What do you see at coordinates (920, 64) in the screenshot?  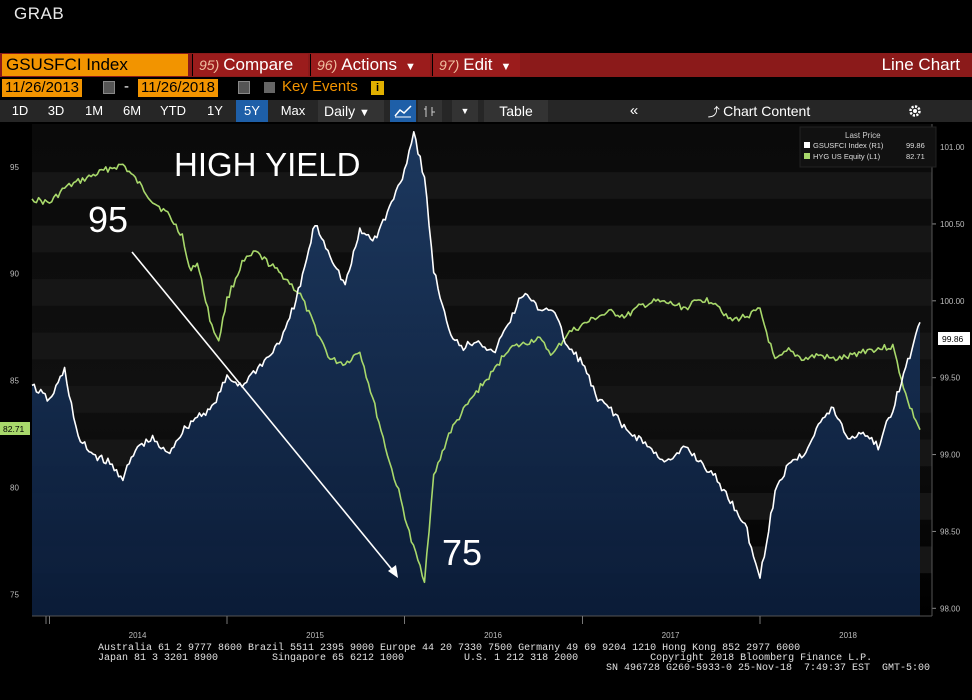 I see `chart-type-label: Line Chart` at bounding box center [920, 64].